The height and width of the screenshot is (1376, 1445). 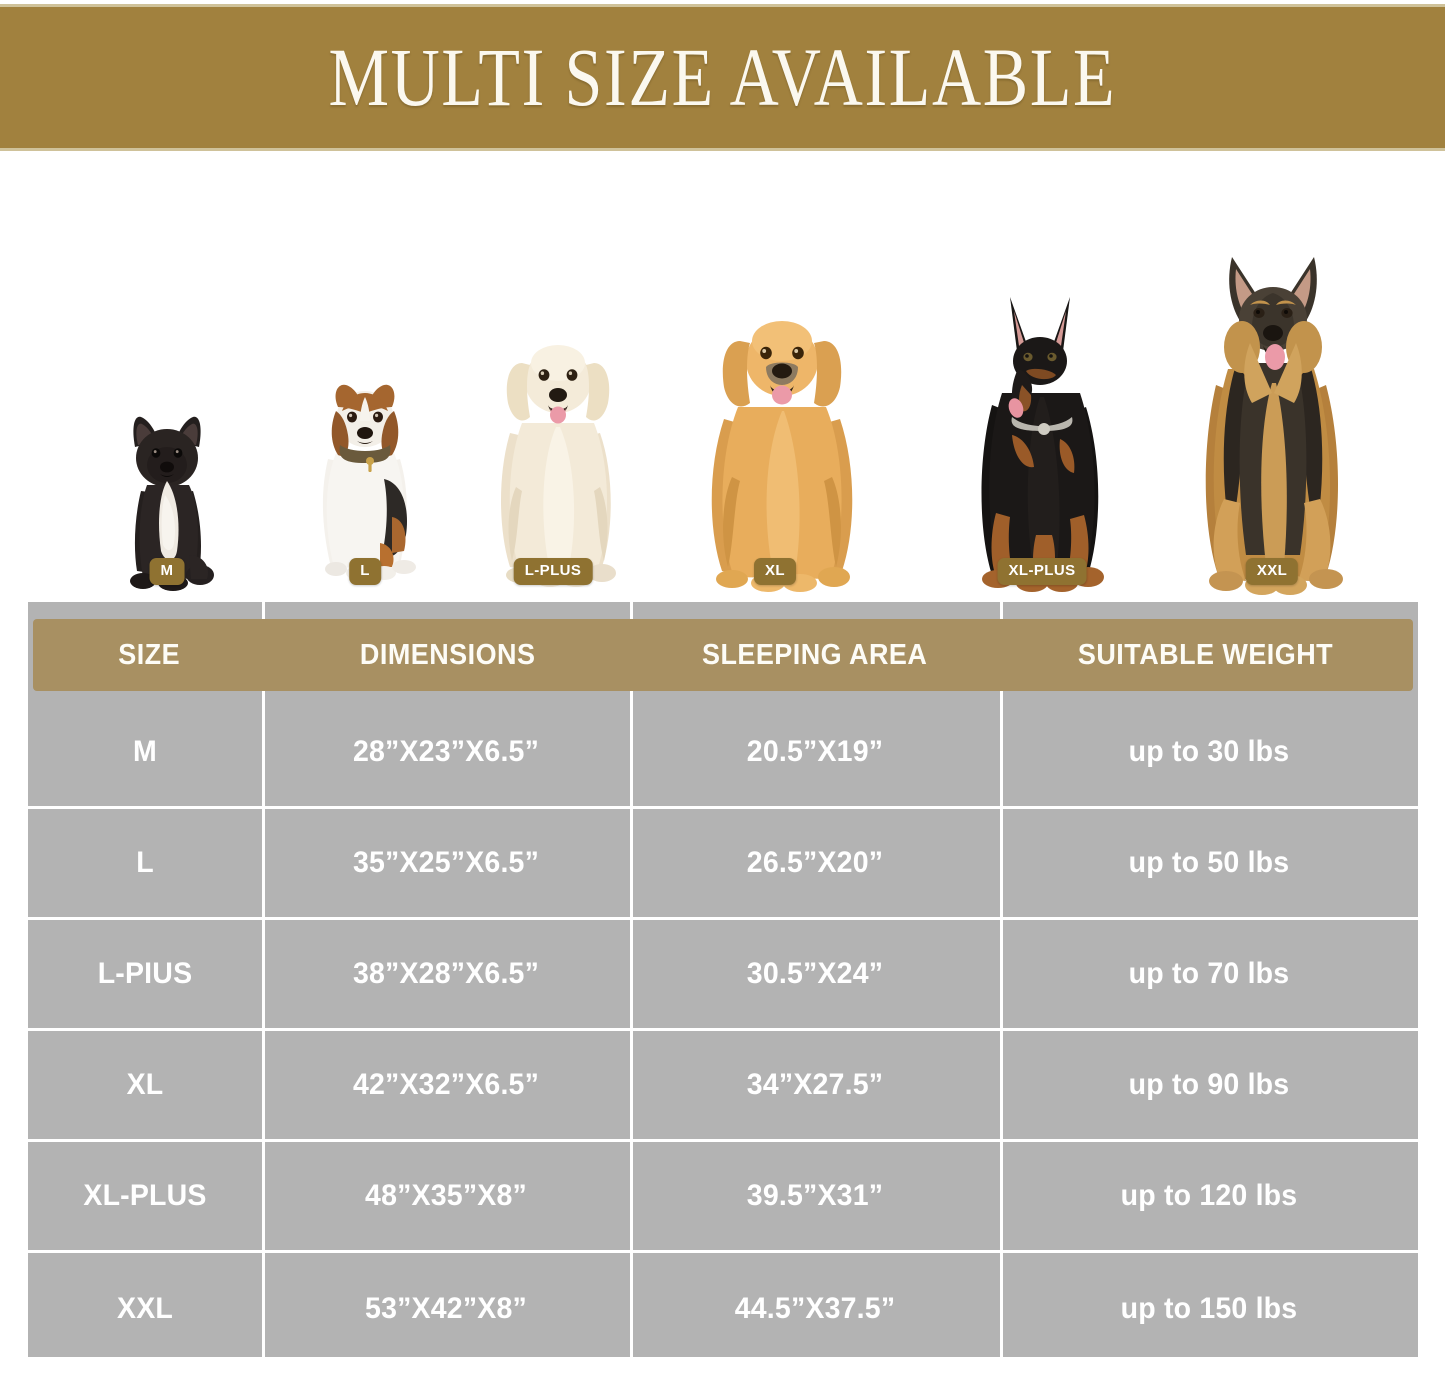 I want to click on size-badge-l: L, so click(x=365, y=571).